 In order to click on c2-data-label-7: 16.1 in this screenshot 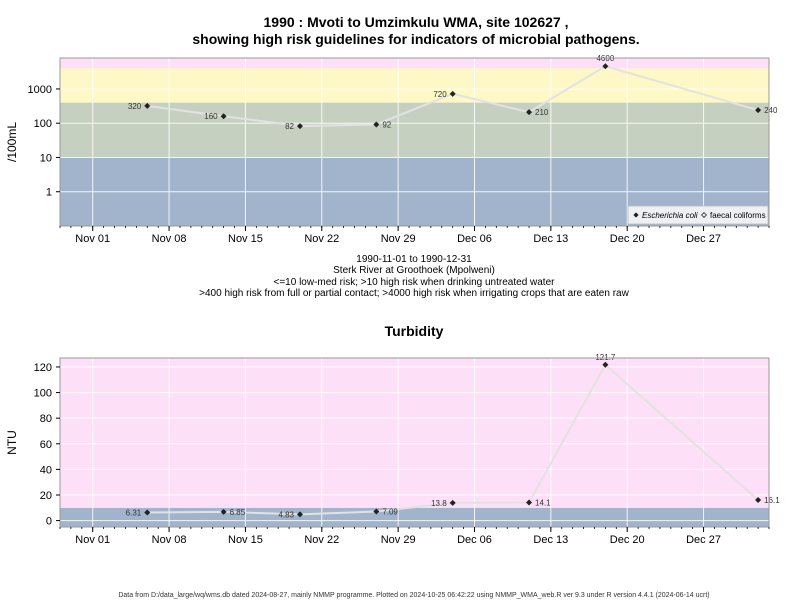, I will do `click(772, 500)`.